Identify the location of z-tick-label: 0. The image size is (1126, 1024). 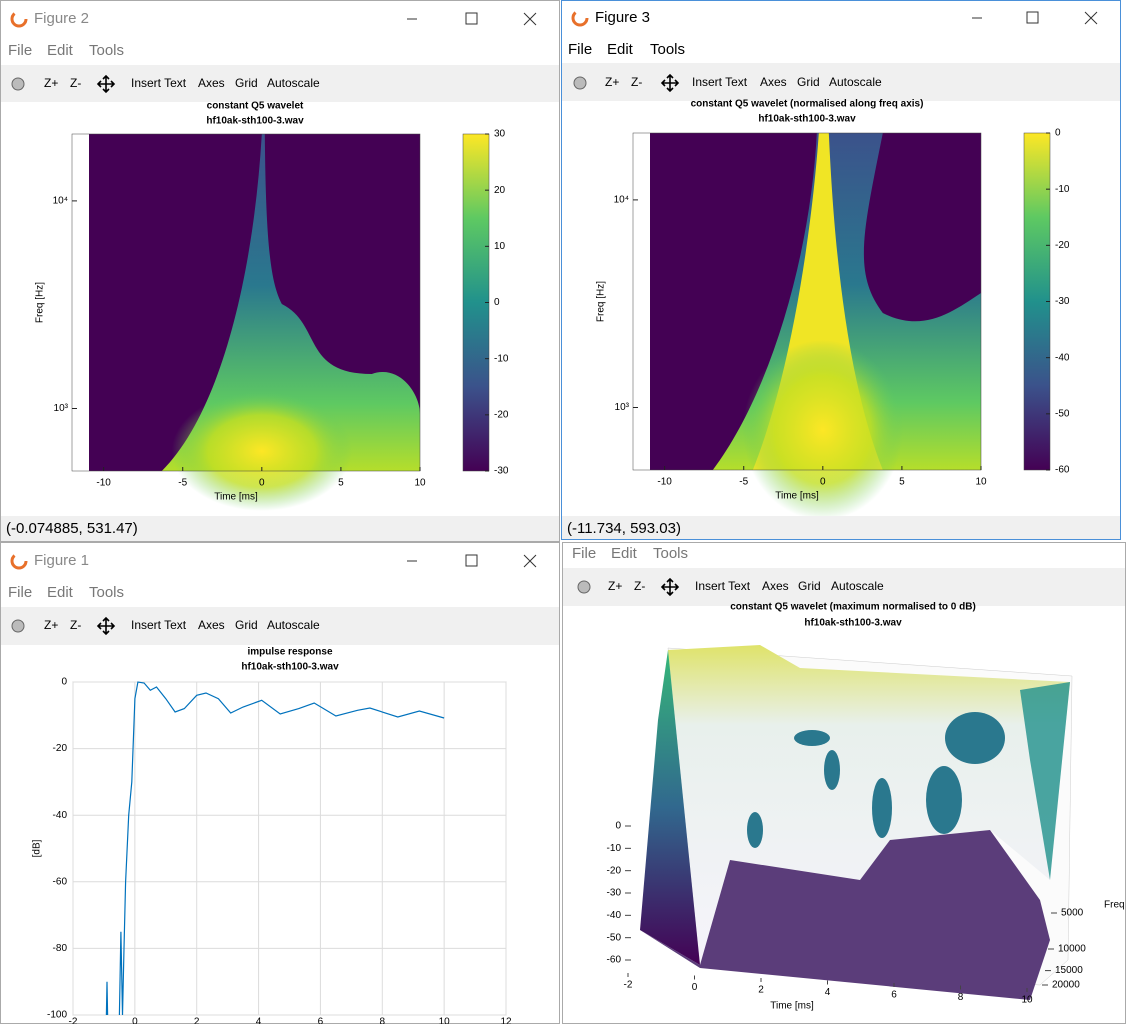
(618, 826).